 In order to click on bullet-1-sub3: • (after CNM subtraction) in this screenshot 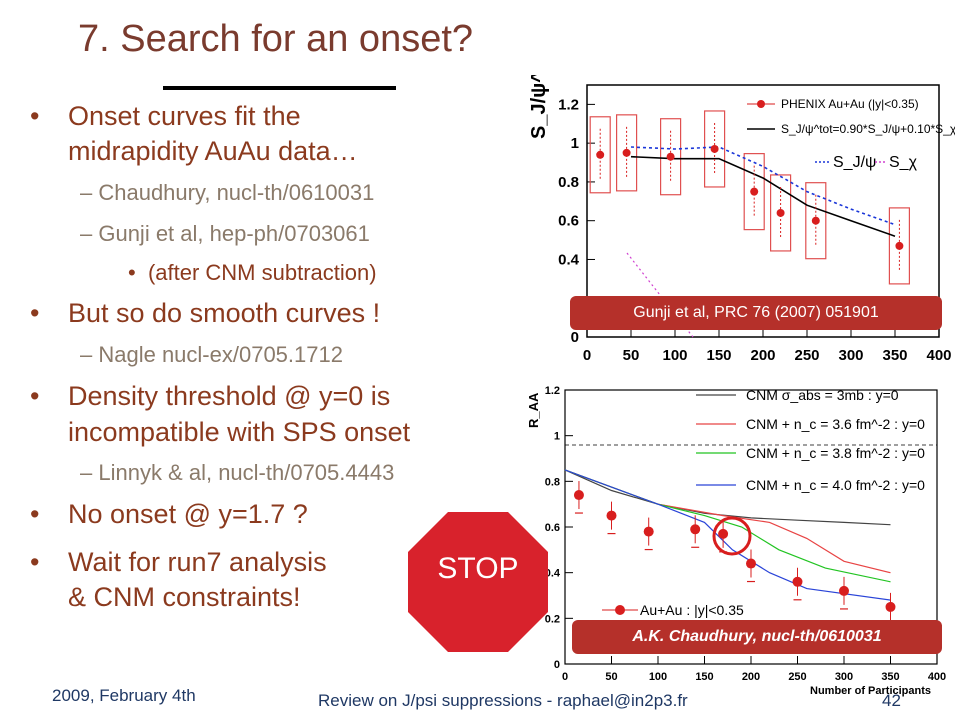, I will do `click(252, 272)`.